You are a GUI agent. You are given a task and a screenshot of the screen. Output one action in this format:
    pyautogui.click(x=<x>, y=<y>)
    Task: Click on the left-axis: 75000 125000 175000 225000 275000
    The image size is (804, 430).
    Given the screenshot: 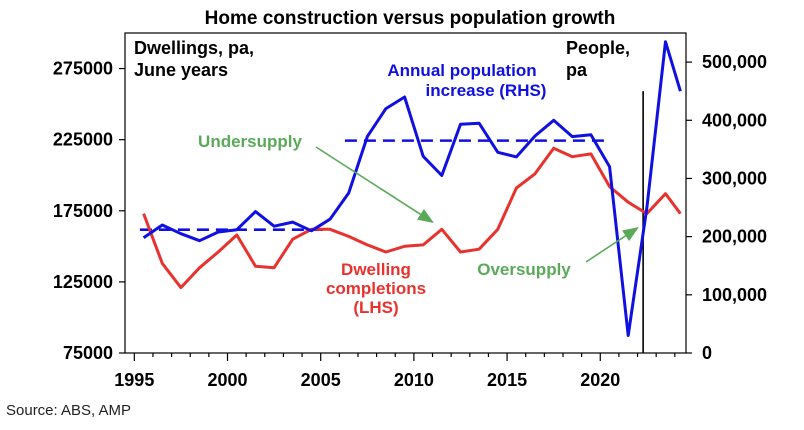 What is the action you would take?
    pyautogui.click(x=83, y=211)
    